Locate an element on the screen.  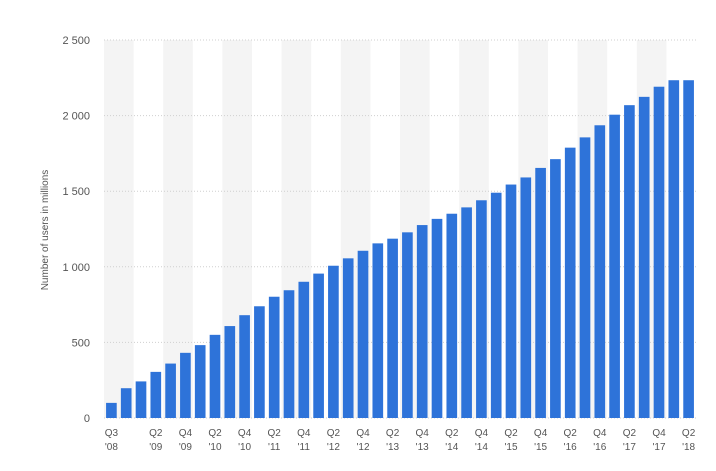
x-tick-label: Q2'12 is located at coordinates (334, 440).